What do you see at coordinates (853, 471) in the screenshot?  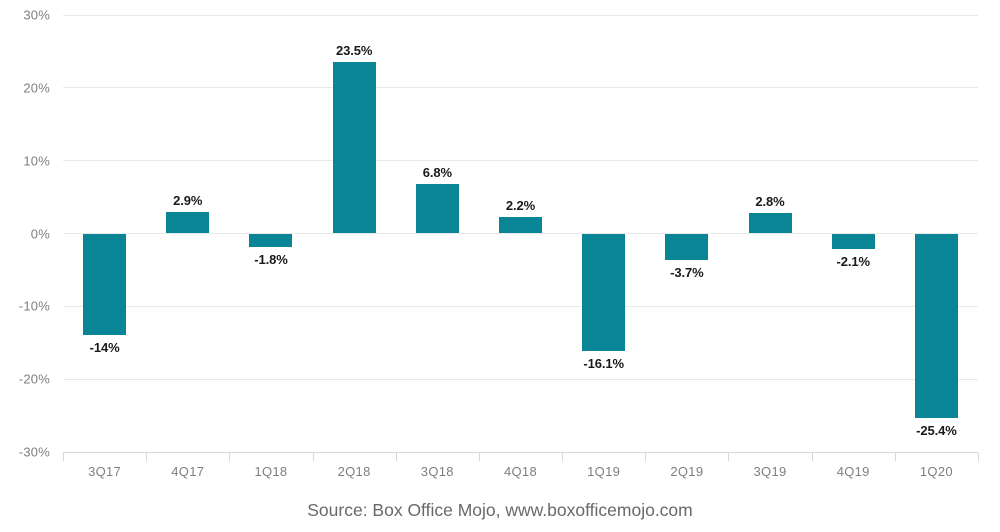 I see `x-axis-category-label: 4Q19` at bounding box center [853, 471].